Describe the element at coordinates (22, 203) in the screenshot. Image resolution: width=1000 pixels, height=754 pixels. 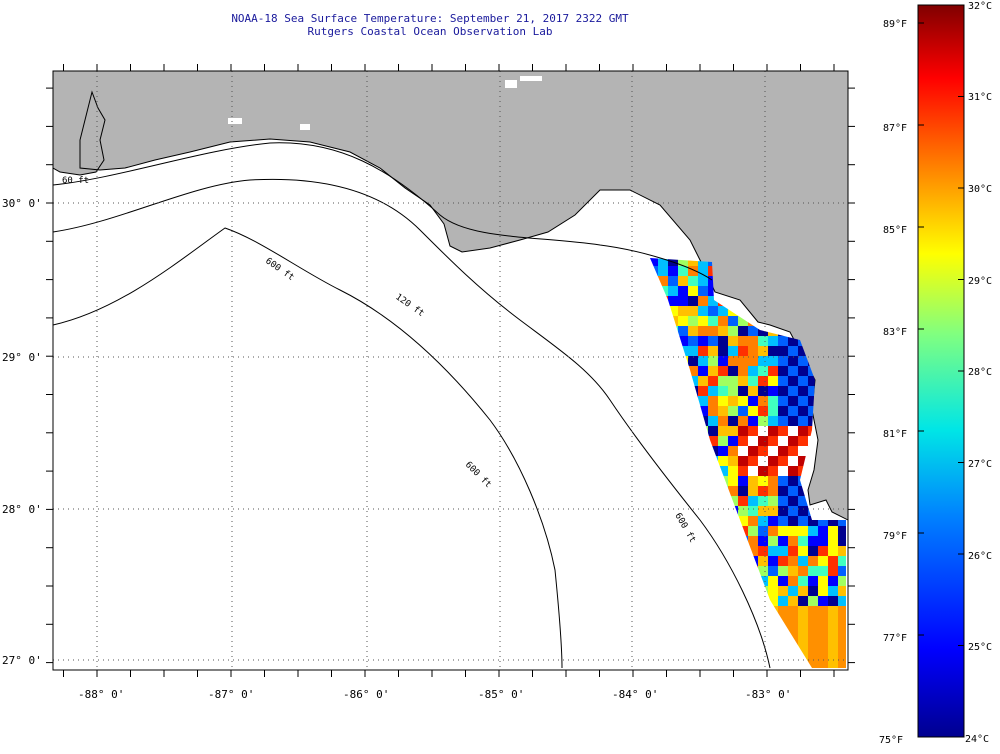
I see `lat-label: 30° 0'` at that location.